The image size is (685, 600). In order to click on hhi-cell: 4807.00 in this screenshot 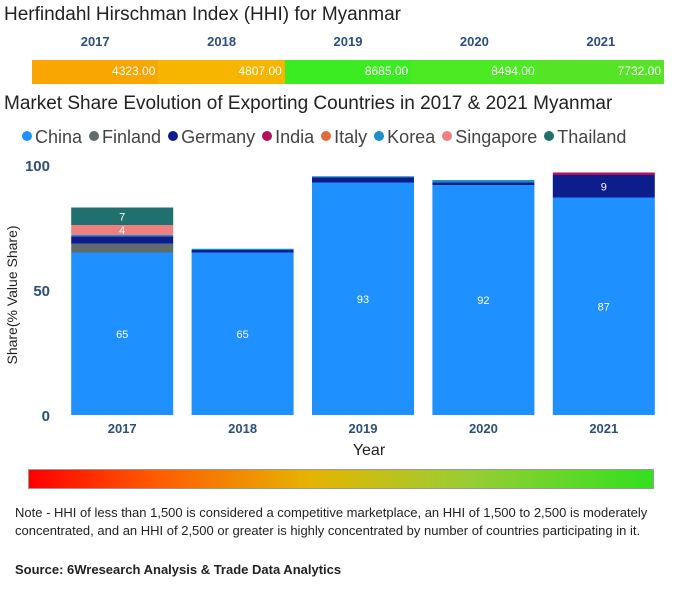, I will do `click(221, 72)`.